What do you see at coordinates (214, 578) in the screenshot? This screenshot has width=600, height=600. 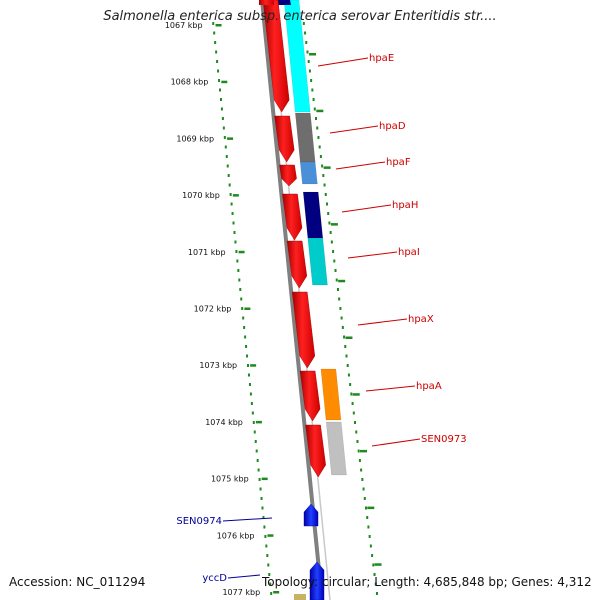 I see `gene-label-yccd: yccD` at bounding box center [214, 578].